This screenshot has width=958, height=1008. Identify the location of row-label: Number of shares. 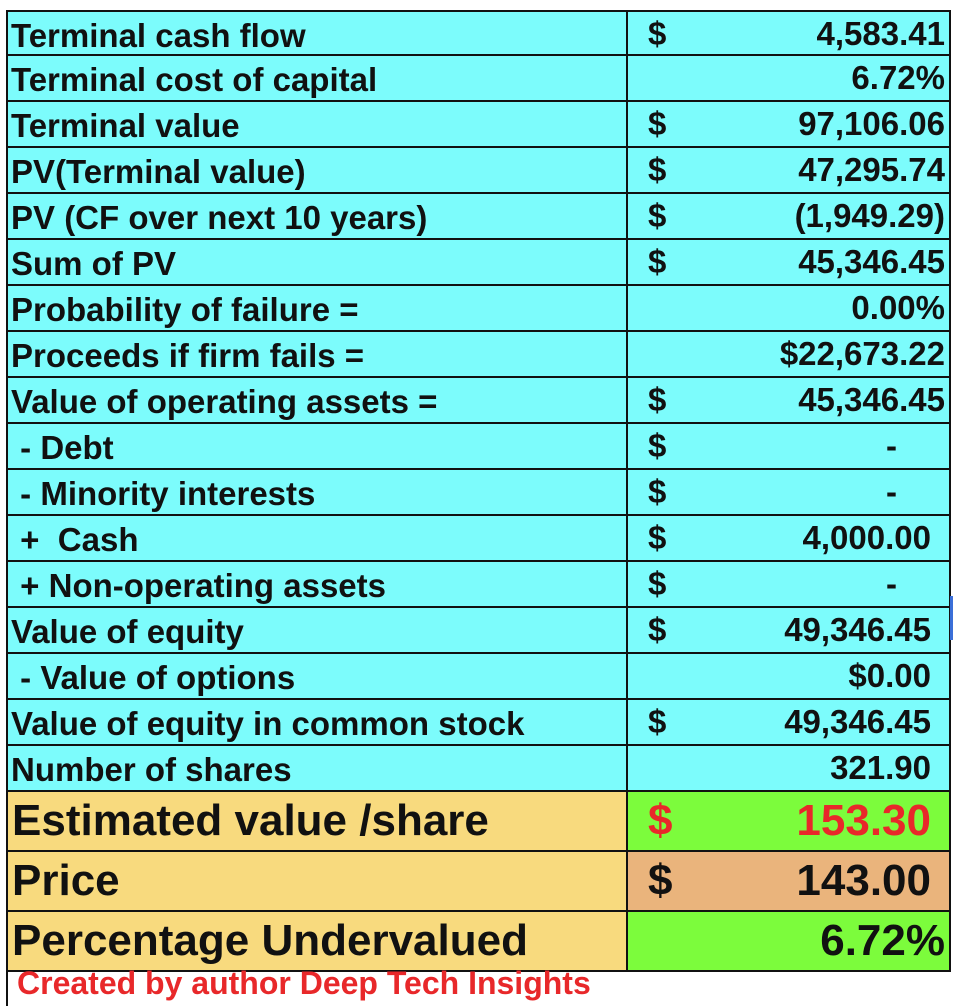
(317, 769).